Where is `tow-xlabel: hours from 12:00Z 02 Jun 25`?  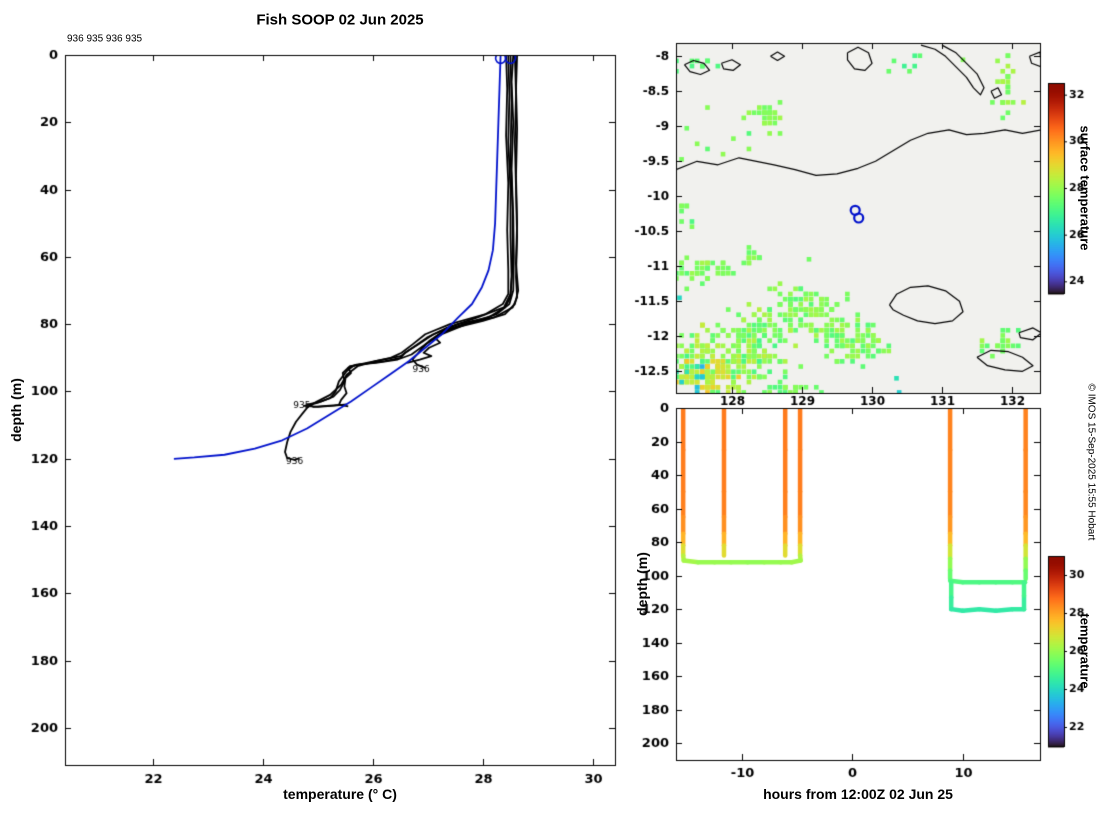 tow-xlabel: hours from 12:00Z 02 Jun 25 is located at coordinates (858, 794).